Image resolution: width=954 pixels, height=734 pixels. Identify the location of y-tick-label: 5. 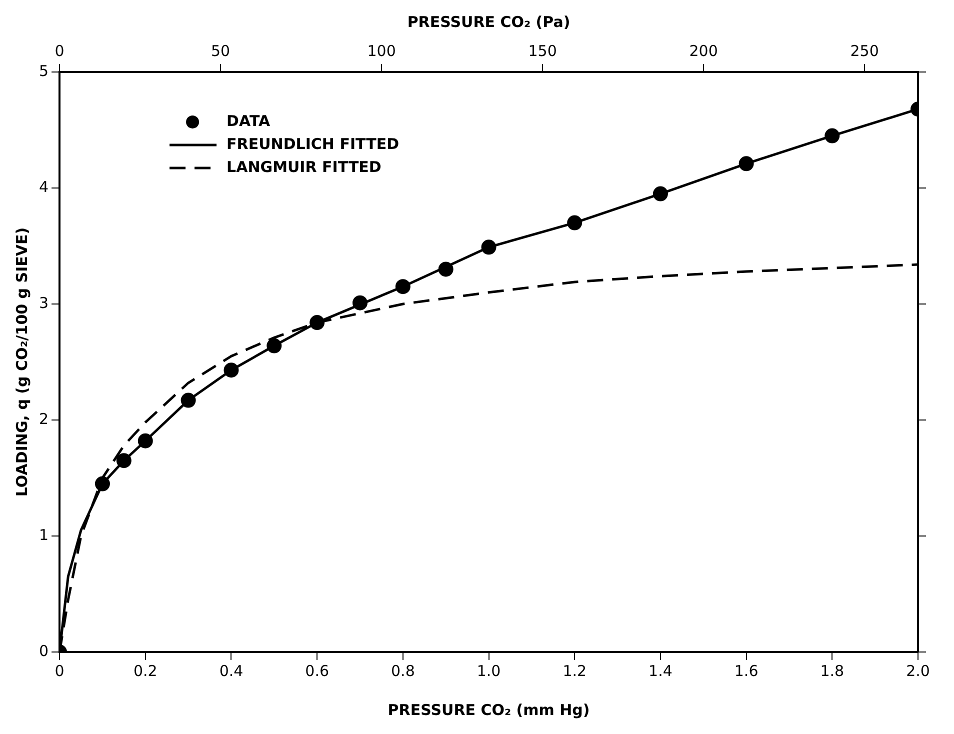
(43, 71).